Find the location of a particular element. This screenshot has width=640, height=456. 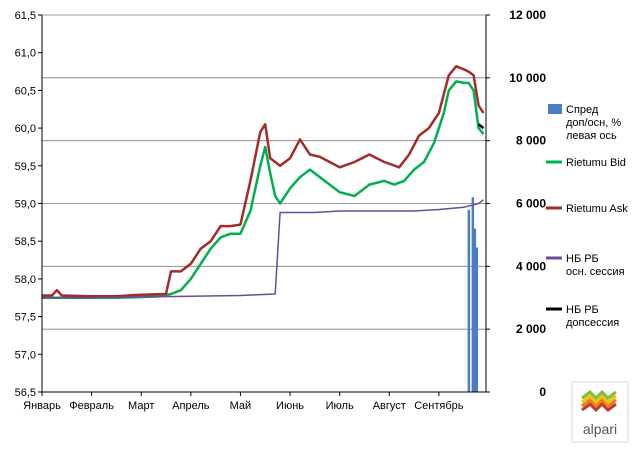

x-tick-label: Март is located at coordinates (141, 406).